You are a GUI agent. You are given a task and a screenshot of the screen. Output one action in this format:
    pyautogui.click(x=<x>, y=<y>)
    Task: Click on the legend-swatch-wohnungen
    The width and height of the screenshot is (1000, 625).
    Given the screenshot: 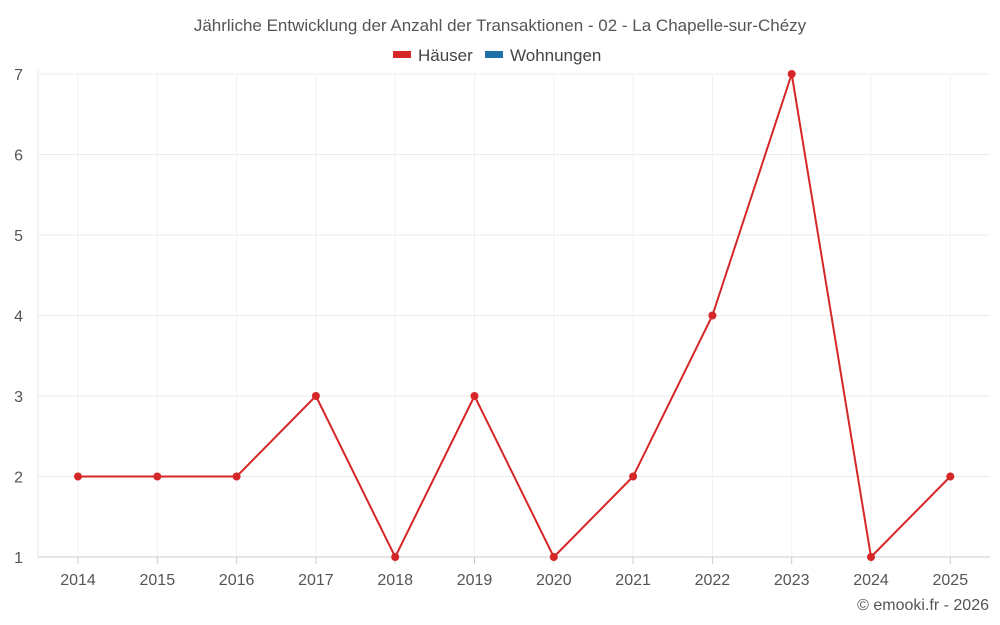 What is the action you would take?
    pyautogui.click(x=494, y=54)
    